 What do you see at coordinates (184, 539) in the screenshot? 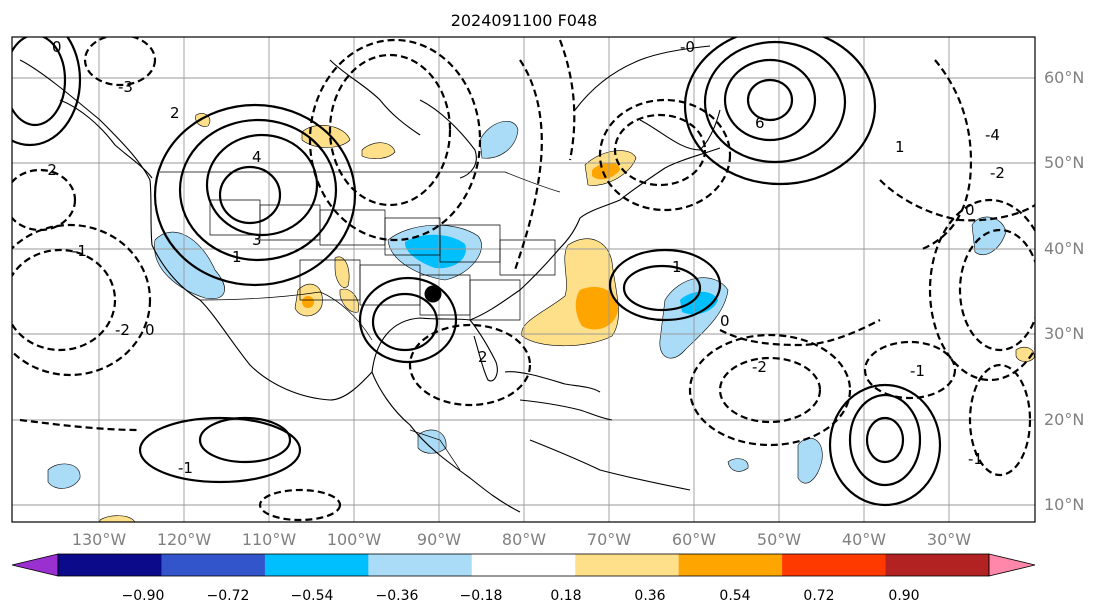
I see `lon-label: 120°W` at bounding box center [184, 539].